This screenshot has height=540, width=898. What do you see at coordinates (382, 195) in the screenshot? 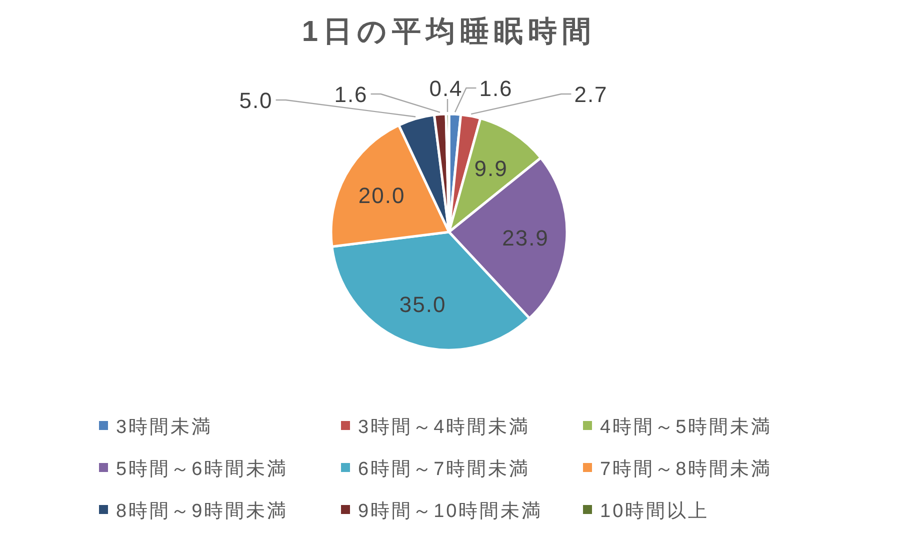
I see `data-label: 20.0` at bounding box center [382, 195].